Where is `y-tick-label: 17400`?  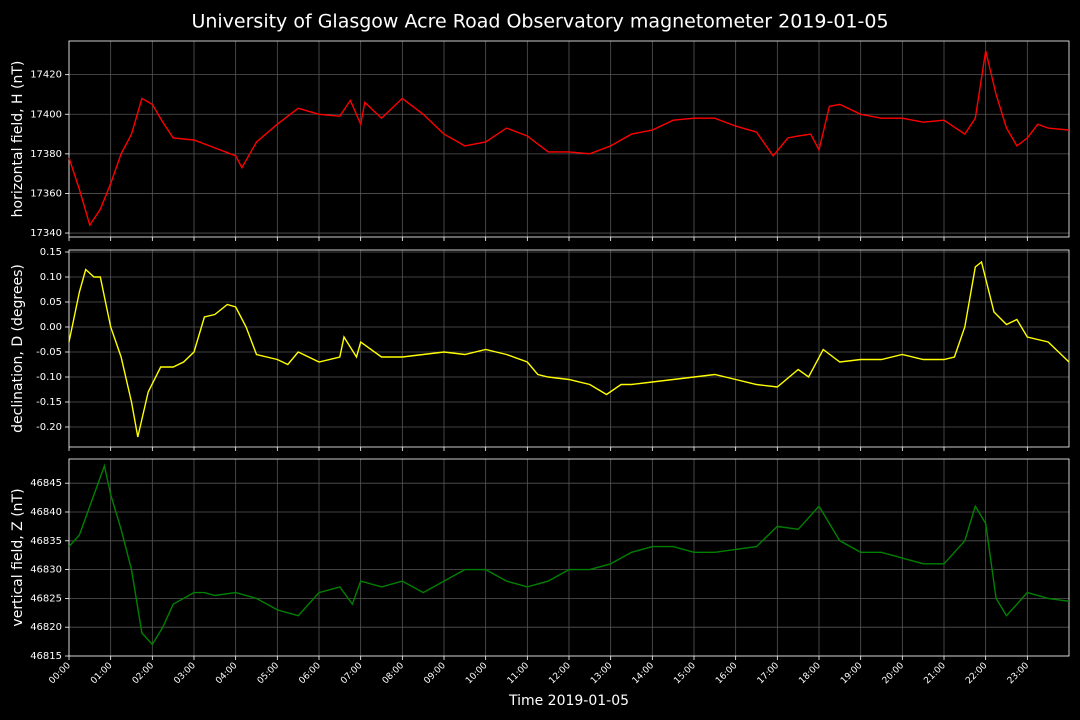 y-tick-label: 17400 is located at coordinates (46, 114).